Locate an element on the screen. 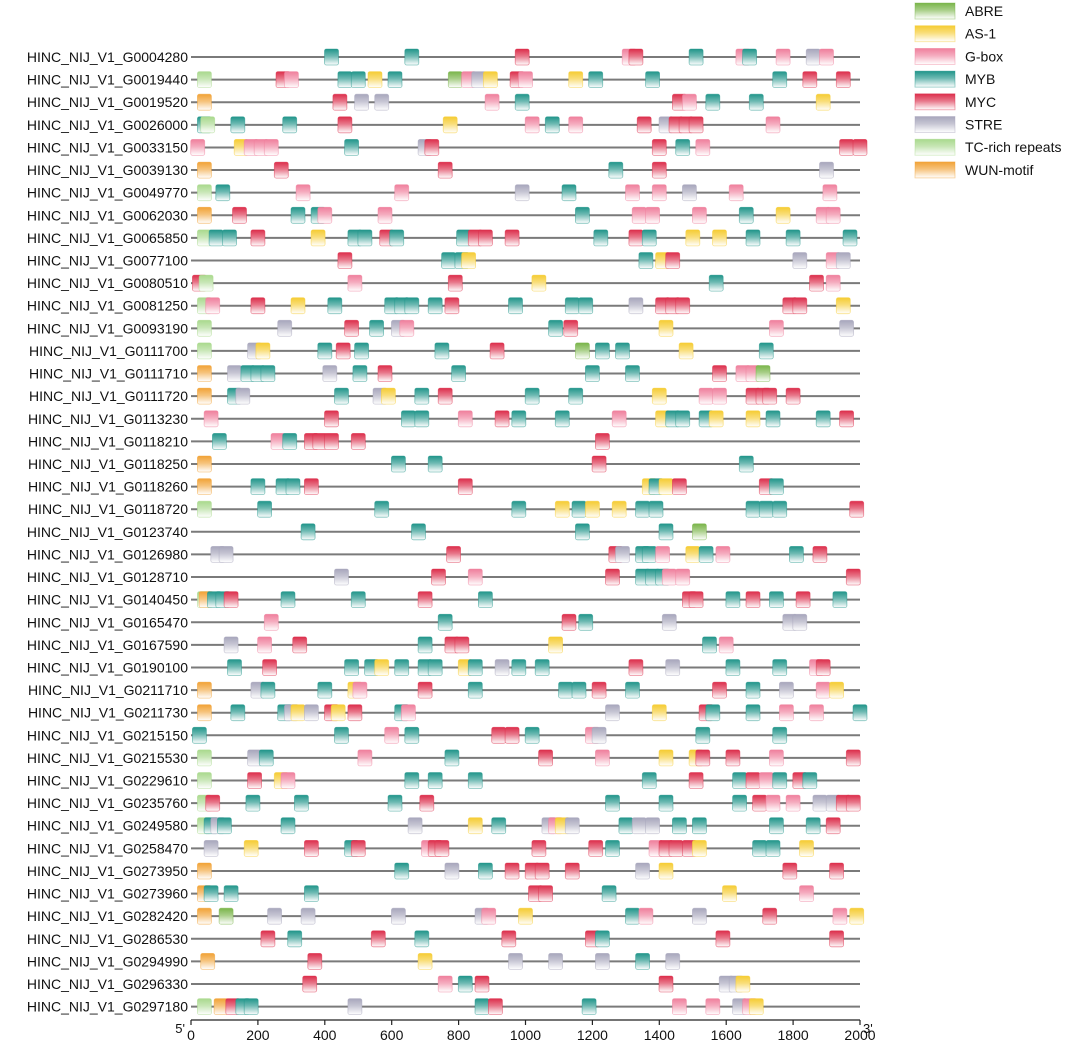  gene-label: HINC_NIJ_V1_G0215530 is located at coordinates (107, 758).